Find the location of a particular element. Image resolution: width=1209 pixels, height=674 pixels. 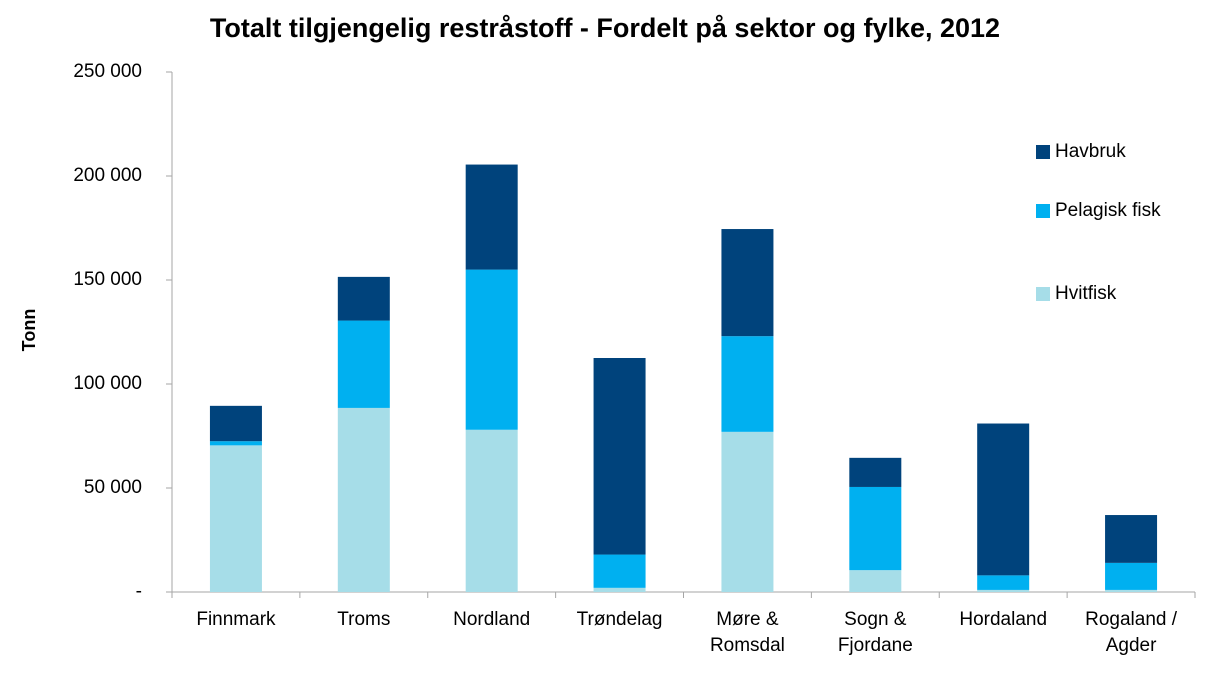

y-tick-label: 150 000 is located at coordinates (107, 279).